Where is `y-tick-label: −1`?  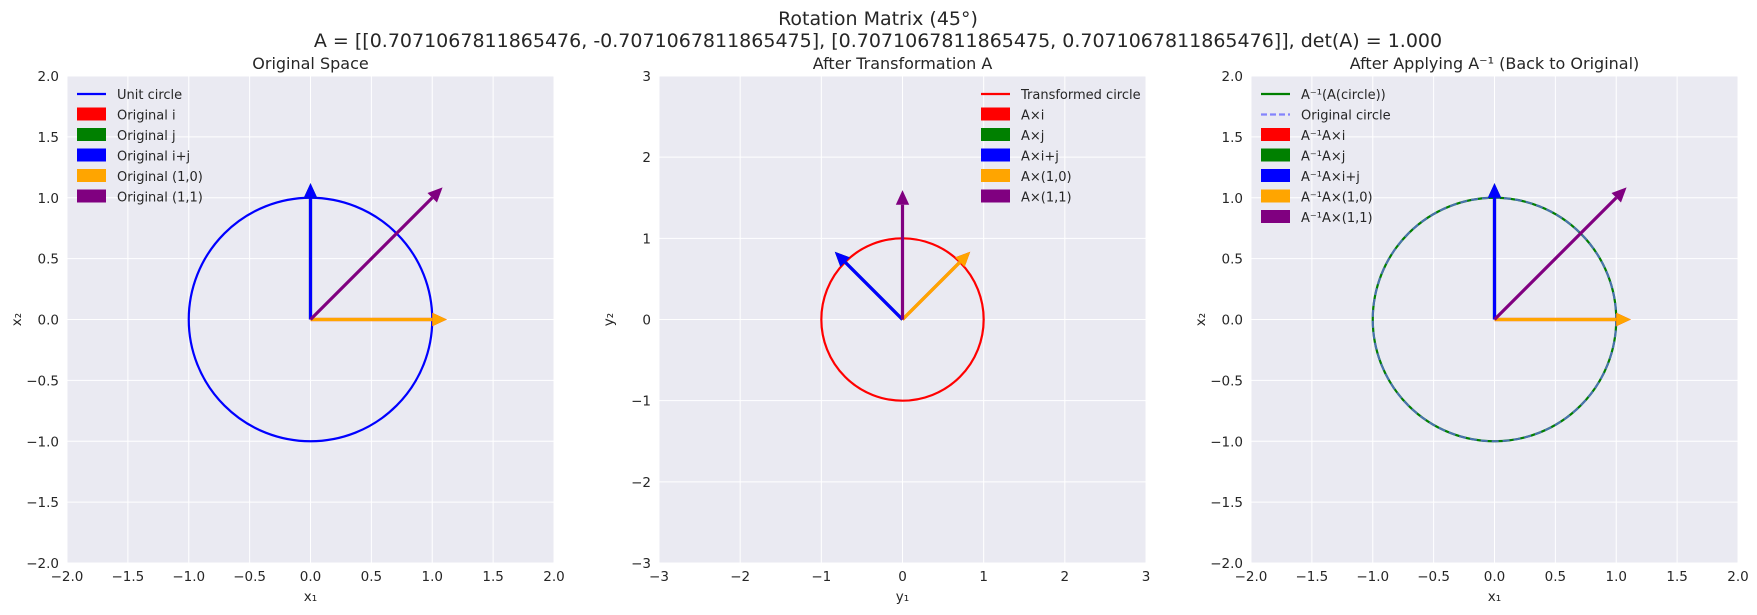 y-tick-label: −1 is located at coordinates (641, 402).